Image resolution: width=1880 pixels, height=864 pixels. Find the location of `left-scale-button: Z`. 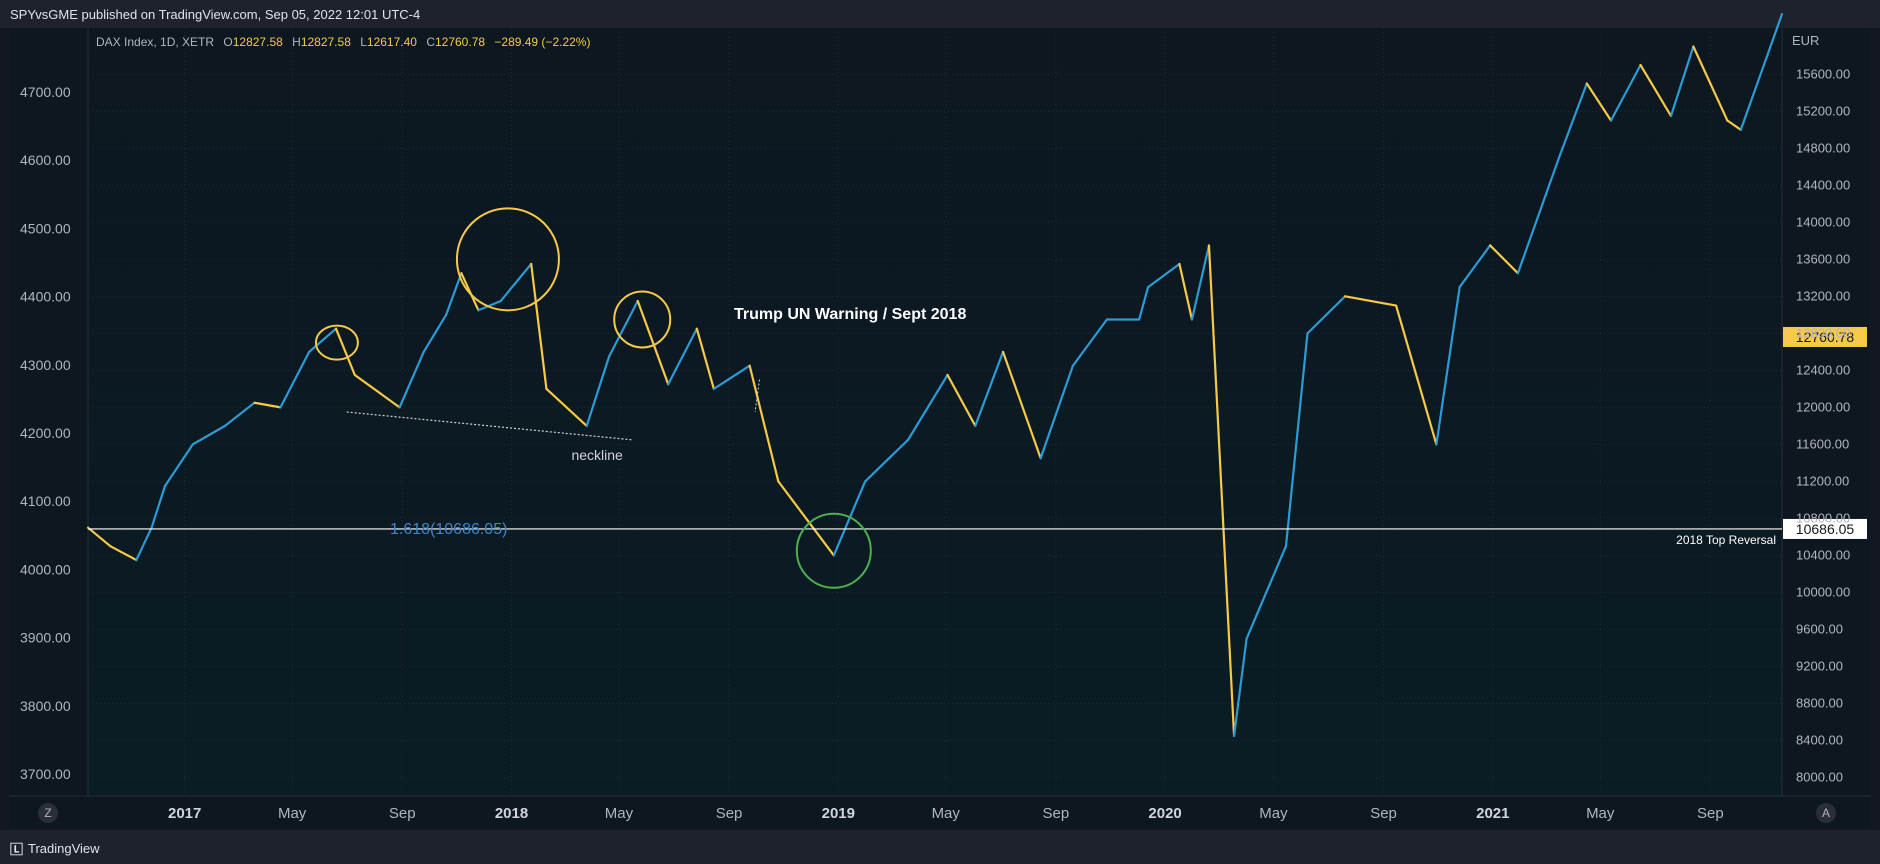

left-scale-button: Z is located at coordinates (48, 813).